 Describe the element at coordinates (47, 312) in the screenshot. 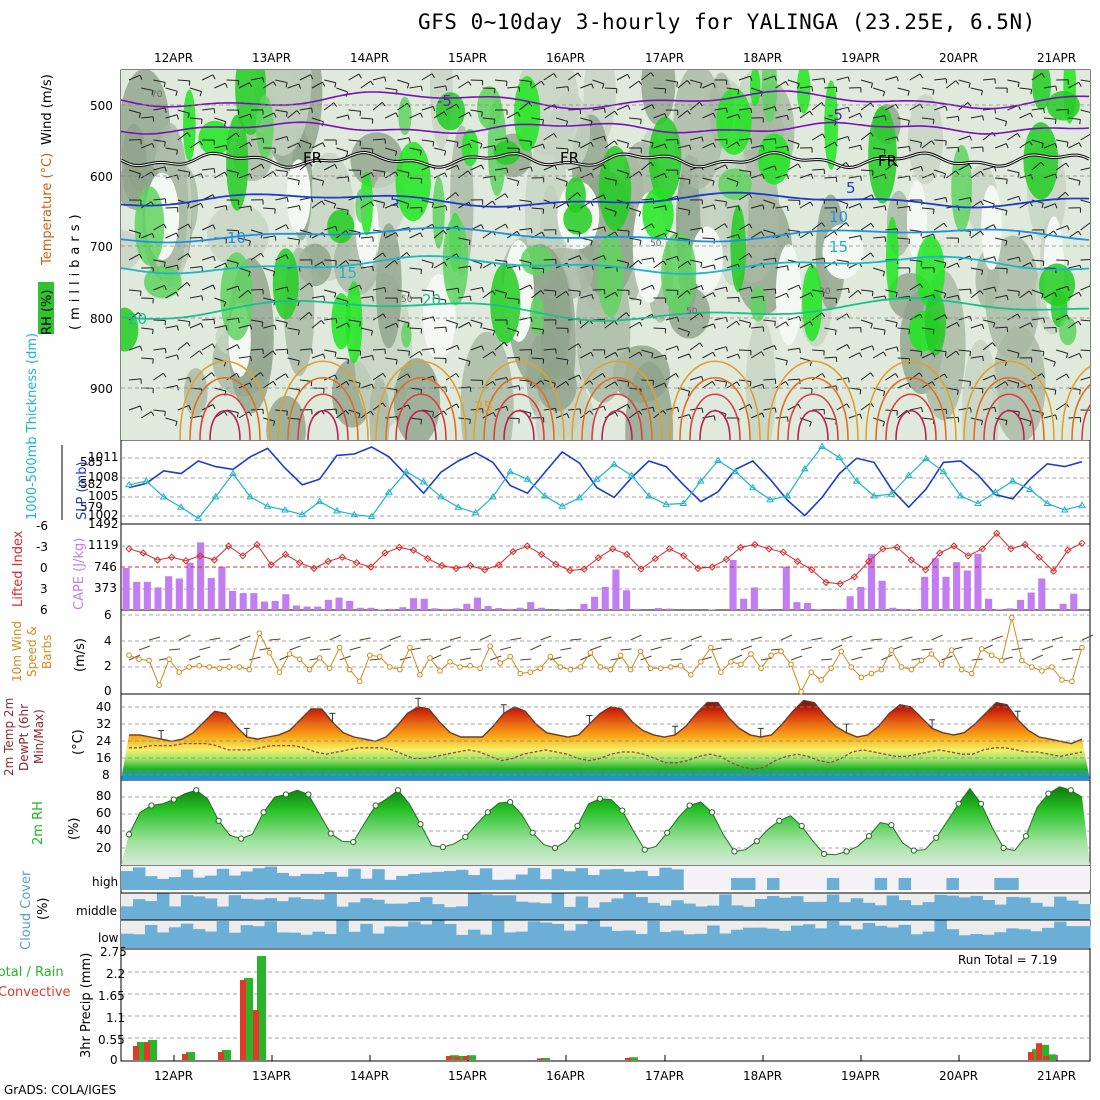

I see `rh-axis-label: RH (%)` at that location.